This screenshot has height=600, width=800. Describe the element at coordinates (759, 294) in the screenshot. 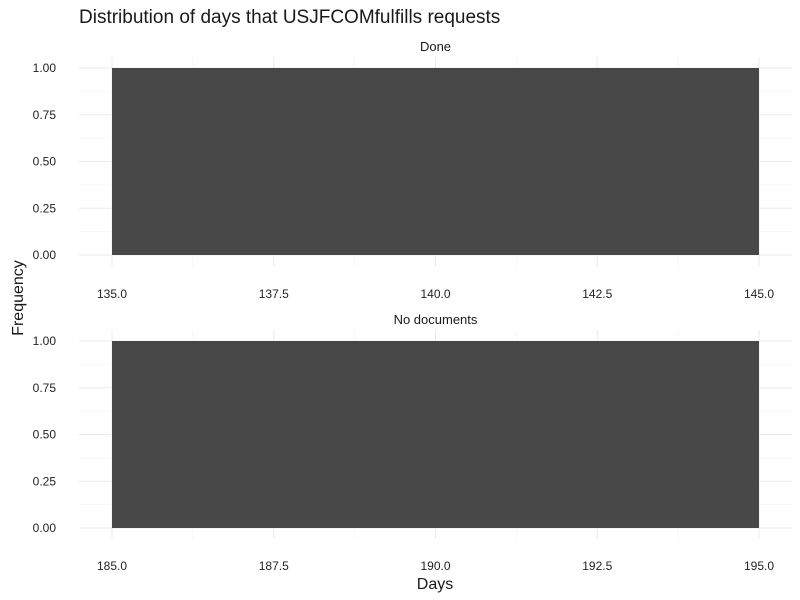

I see `x-tick-label: 145.0` at that location.